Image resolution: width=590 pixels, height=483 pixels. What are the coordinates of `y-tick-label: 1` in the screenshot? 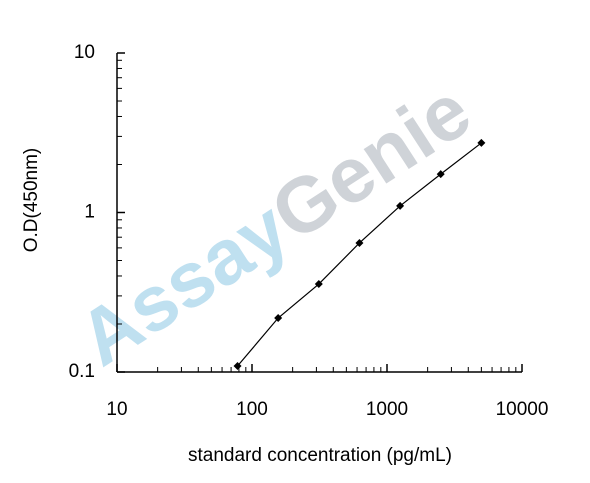 It's located at (89, 212).